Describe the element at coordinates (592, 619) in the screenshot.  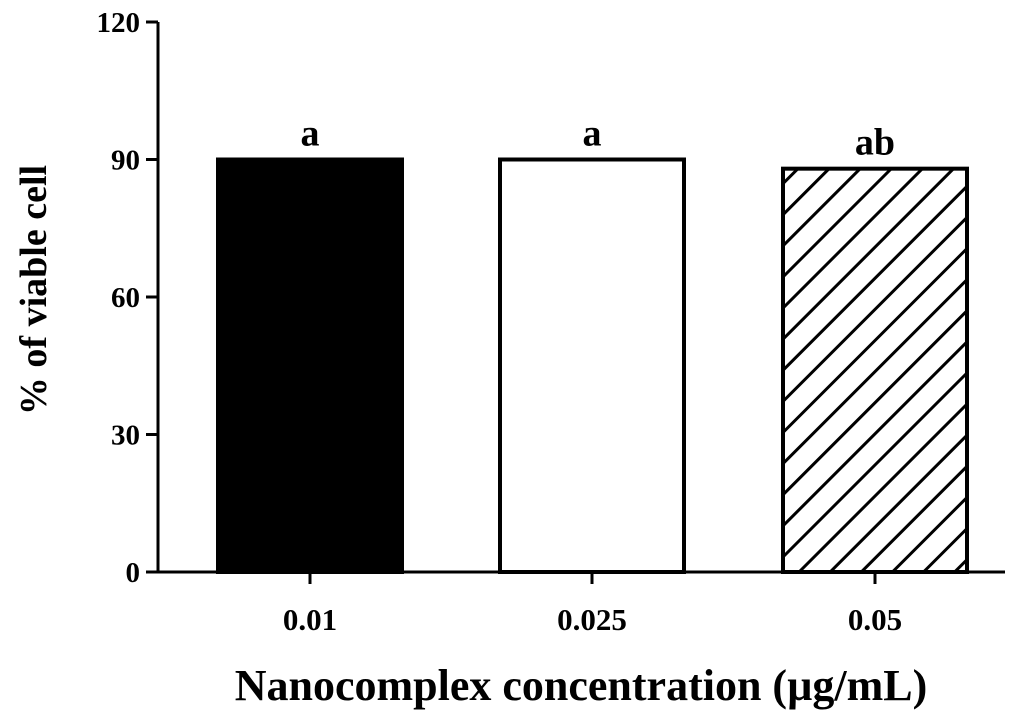
I see `x-tick-label: 0.025` at that location.